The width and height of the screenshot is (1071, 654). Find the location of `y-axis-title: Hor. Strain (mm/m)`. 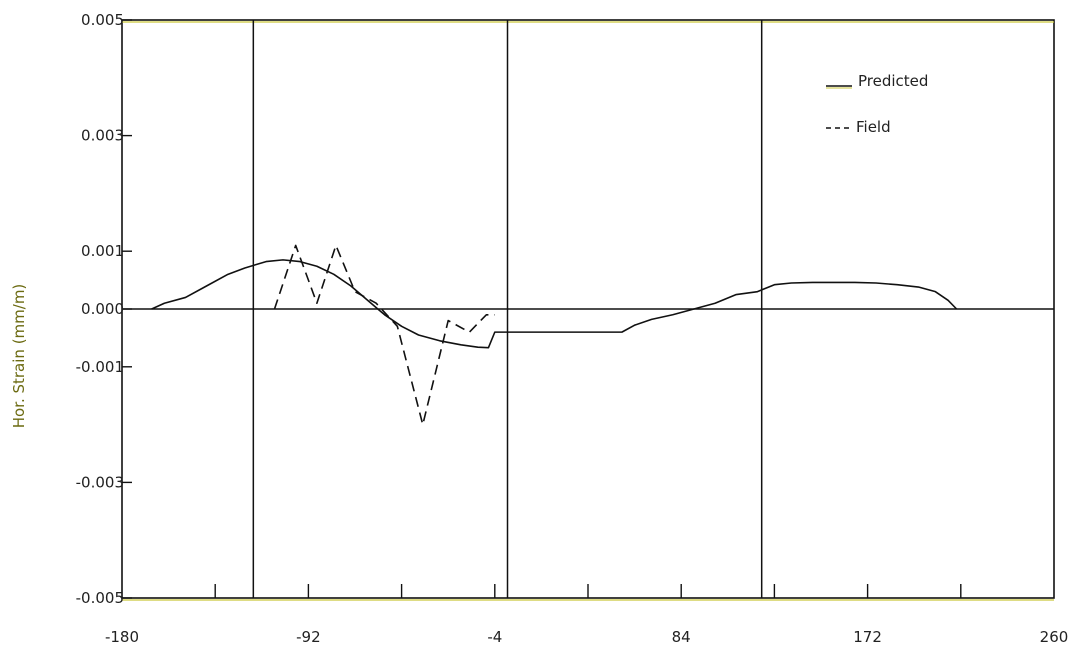

y-axis-title: Hor. Strain (mm/m) is located at coordinates (19, 356).